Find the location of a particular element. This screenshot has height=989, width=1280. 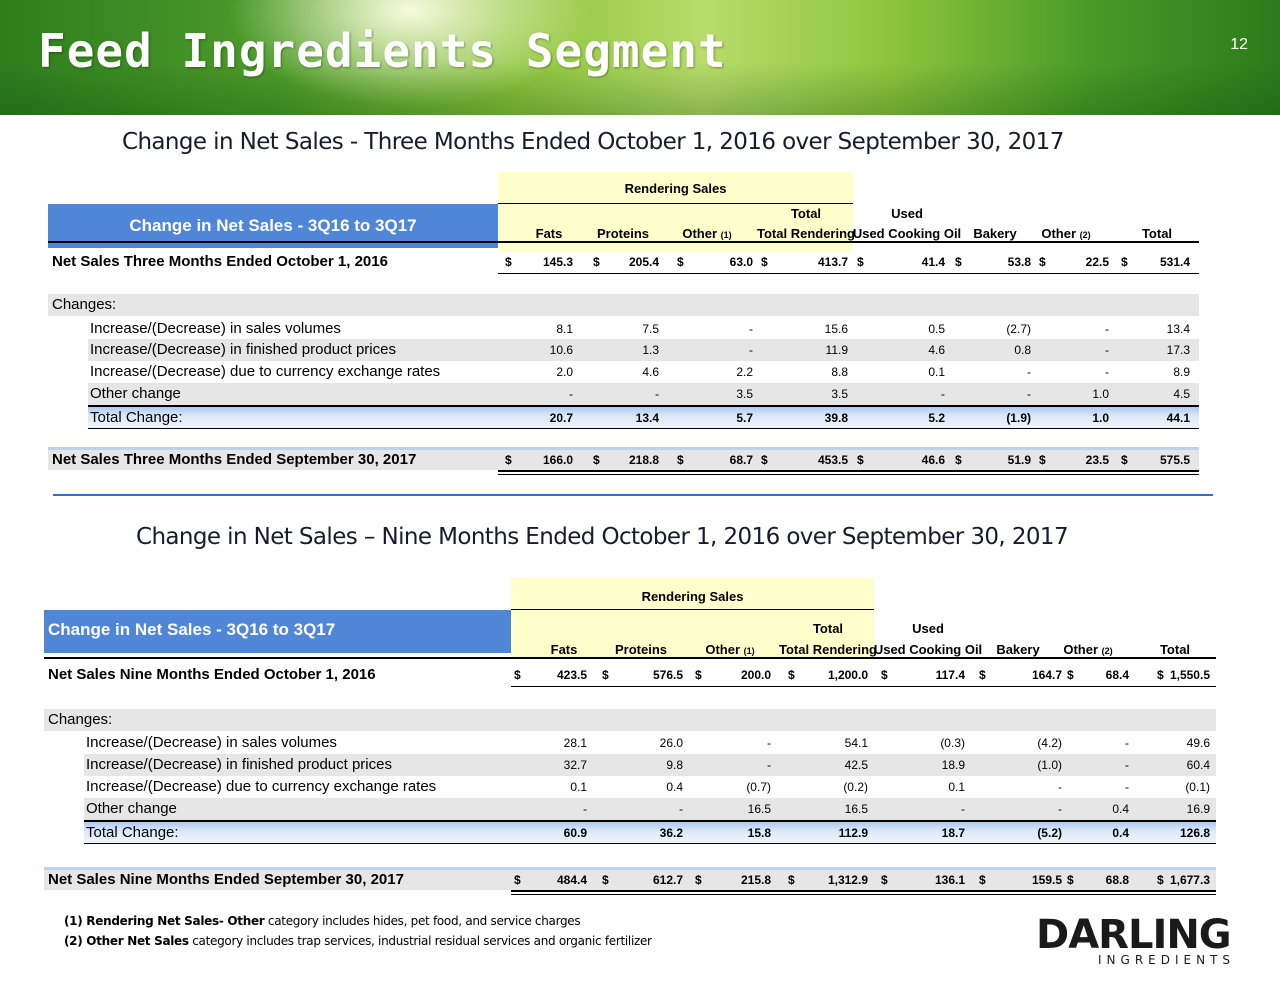

change-row-value: 8.8 is located at coordinates (839, 372).